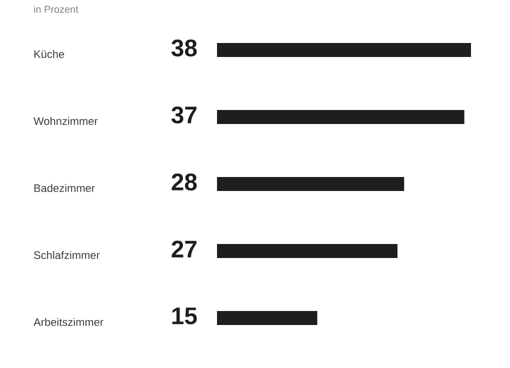  I want to click on data-label: 38, so click(184, 48).